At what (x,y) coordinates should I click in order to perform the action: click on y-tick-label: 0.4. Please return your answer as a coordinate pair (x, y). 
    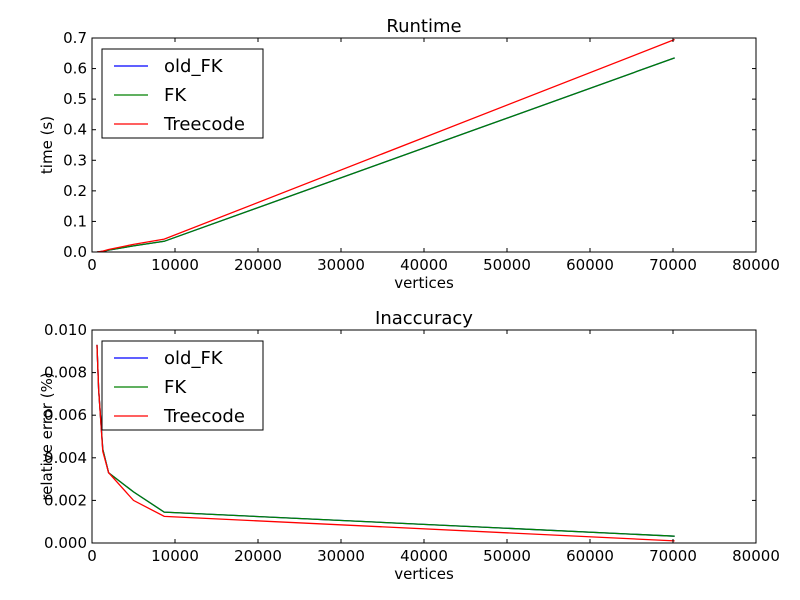
    Looking at the image, I should click on (75, 130).